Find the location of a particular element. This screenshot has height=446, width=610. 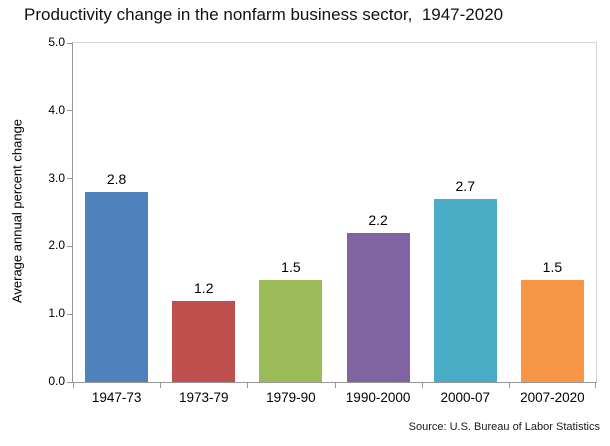

x-axis-label: 2000-07 is located at coordinates (465, 397).